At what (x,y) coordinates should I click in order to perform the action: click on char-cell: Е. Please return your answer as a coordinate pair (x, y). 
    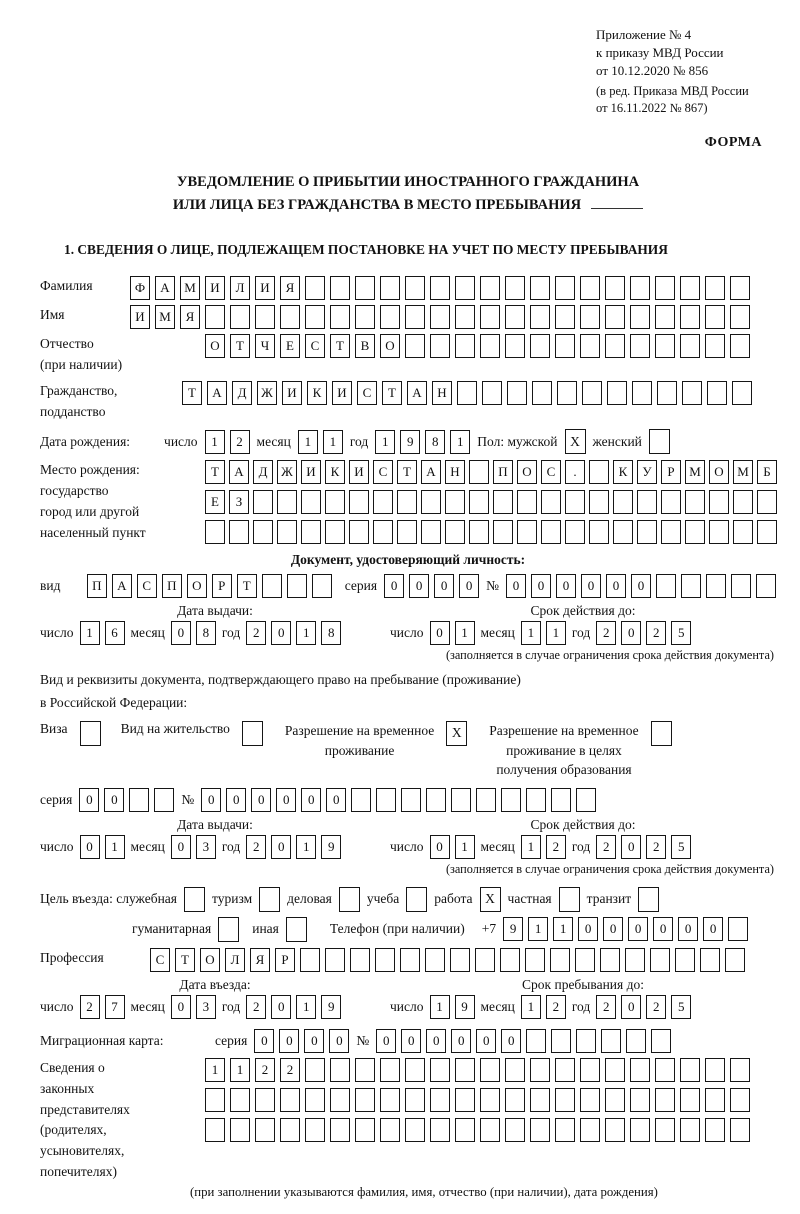
    Looking at the image, I should click on (290, 346).